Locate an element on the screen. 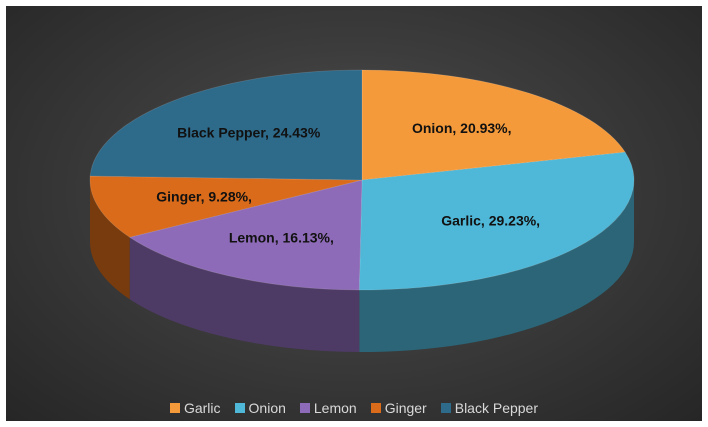  pie-slice-garlic is located at coordinates (496, 221).